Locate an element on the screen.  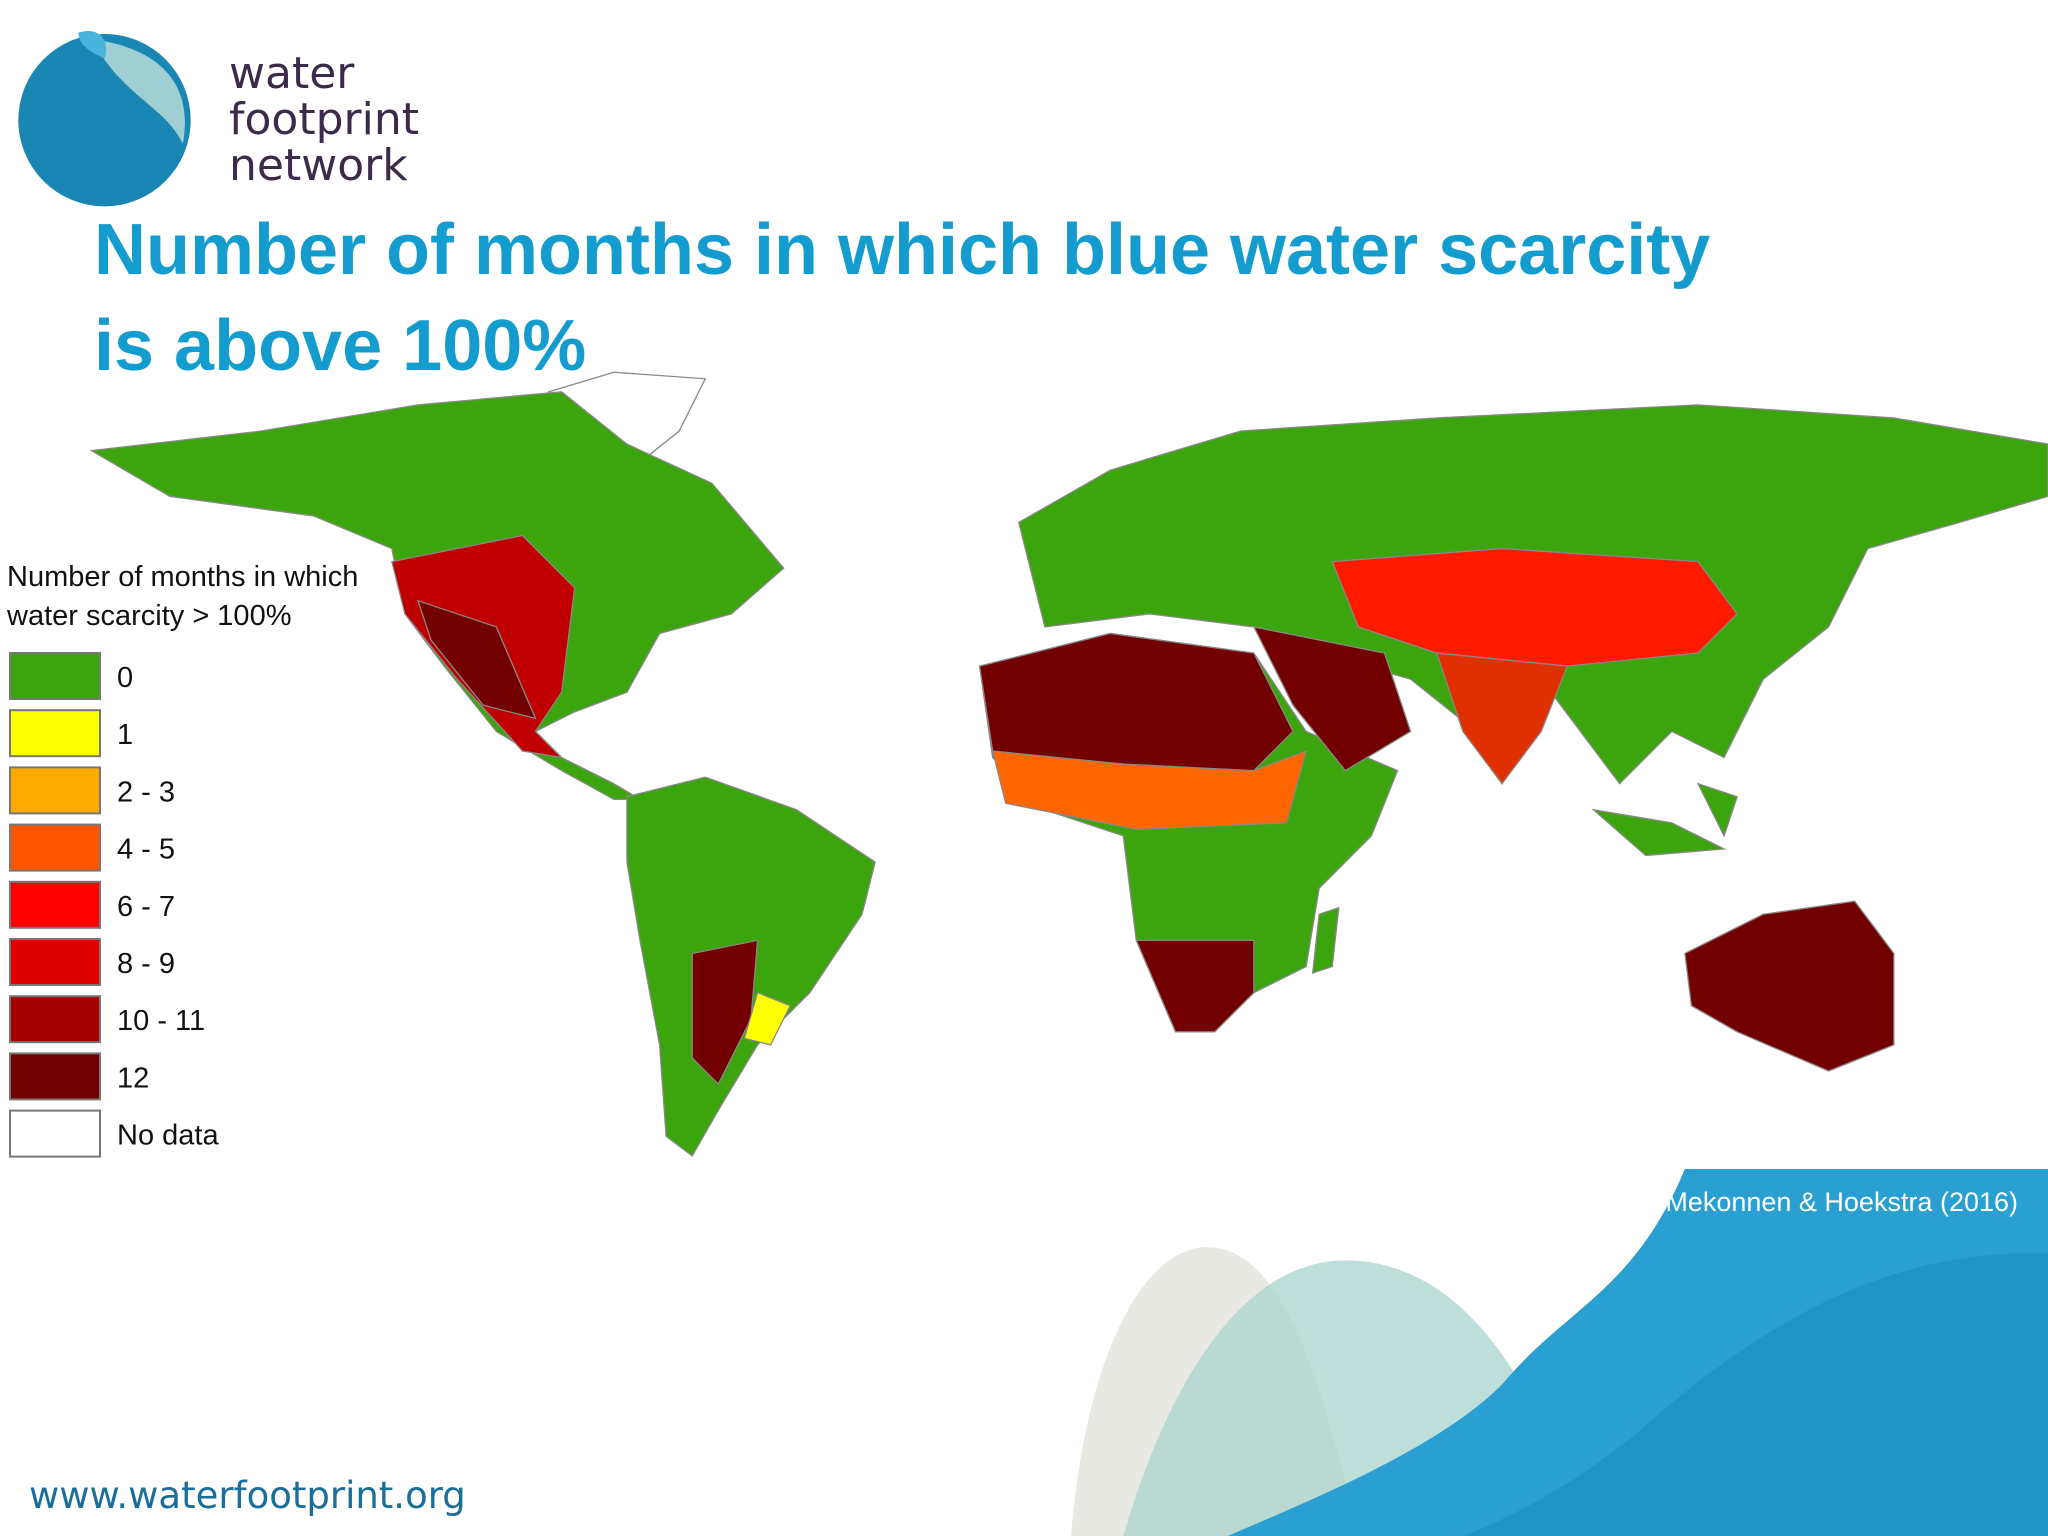
legend-label: No data is located at coordinates (168, 1136).